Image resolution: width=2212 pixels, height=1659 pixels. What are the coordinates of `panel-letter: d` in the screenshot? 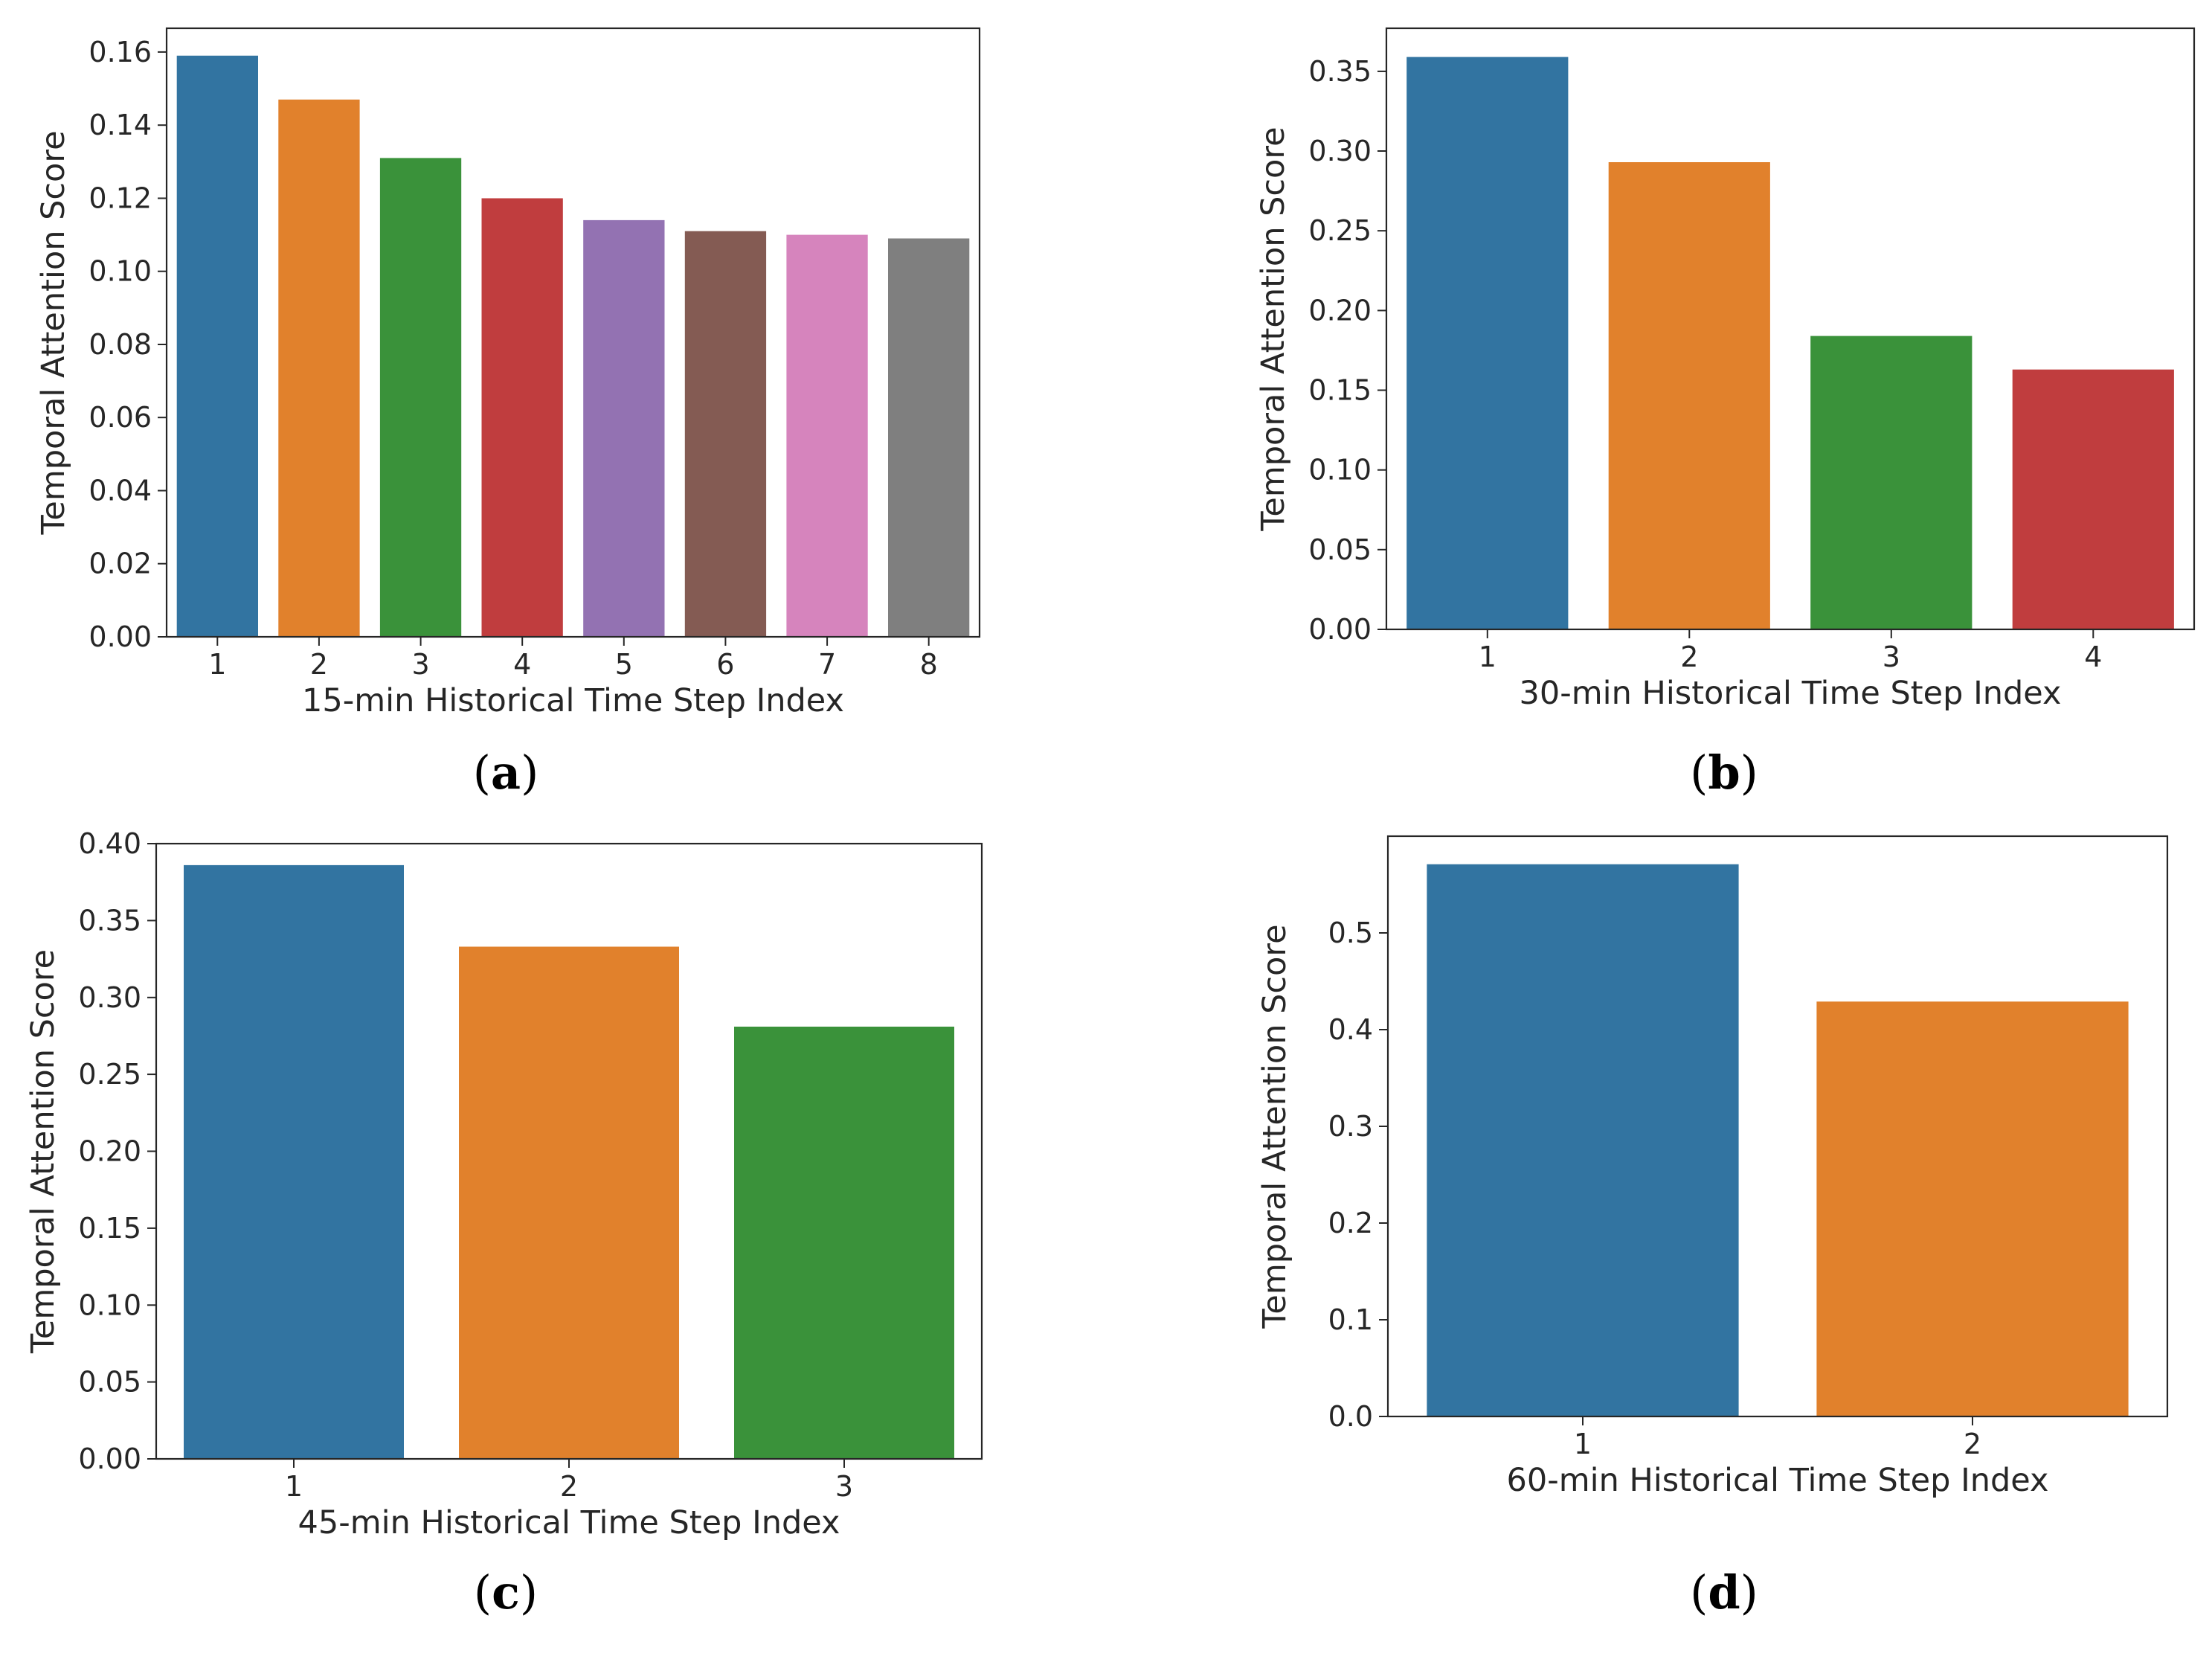 It's located at (1724, 1592).